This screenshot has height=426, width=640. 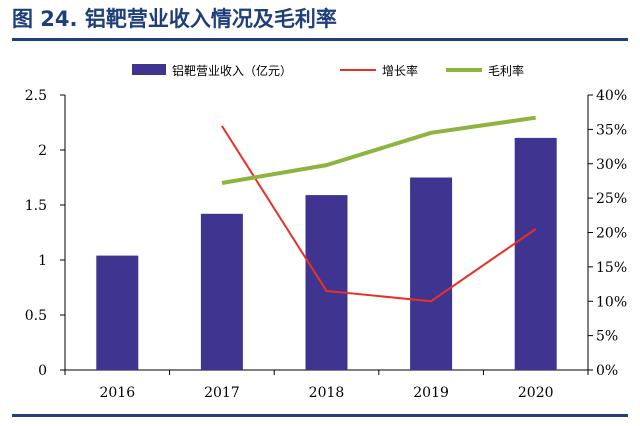 What do you see at coordinates (320, 415) in the screenshot?
I see `bottom-rule` at bounding box center [320, 415].